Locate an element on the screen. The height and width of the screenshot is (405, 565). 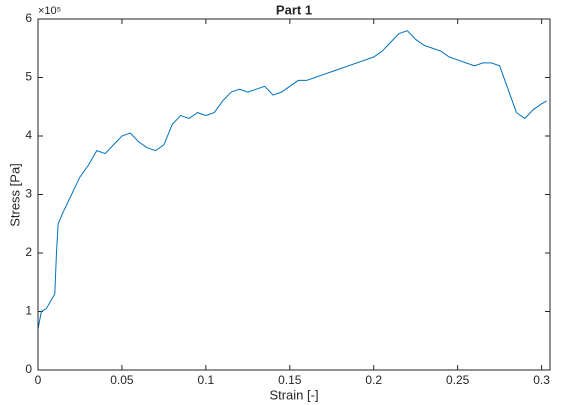
x-tick-label: 0.1 is located at coordinates (206, 380).